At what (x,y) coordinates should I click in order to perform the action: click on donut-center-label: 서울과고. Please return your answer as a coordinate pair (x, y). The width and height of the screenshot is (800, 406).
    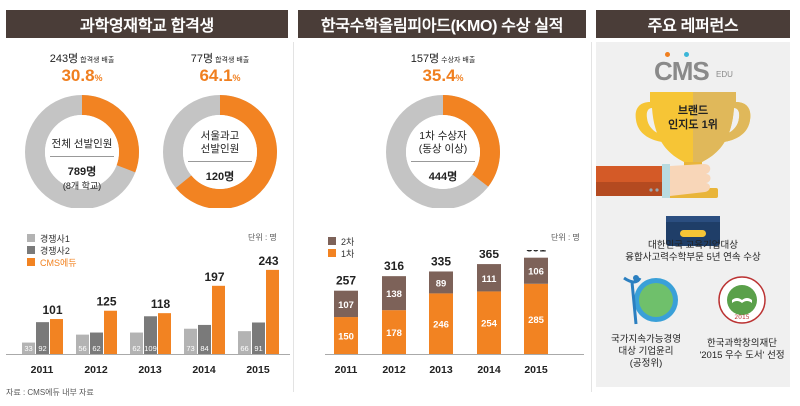
    Looking at the image, I should click on (220, 136).